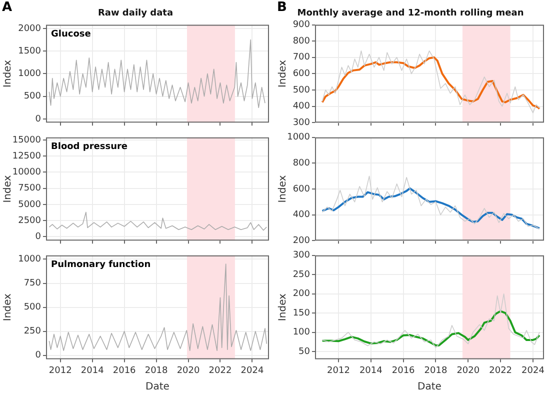 This screenshot has height=395, width=550. What do you see at coordinates (33, 283) in the screenshot?
I see `y-tick-label: 750` at bounding box center [33, 283].